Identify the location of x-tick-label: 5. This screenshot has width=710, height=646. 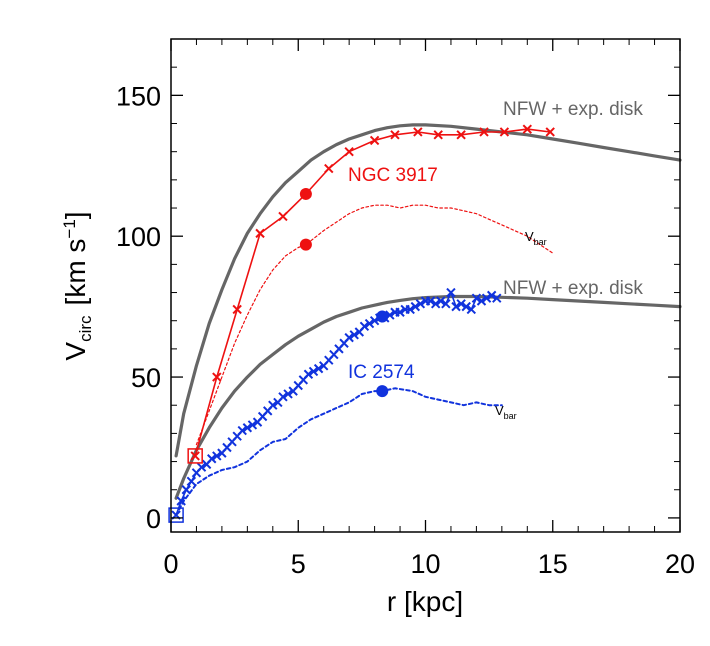
(298, 564).